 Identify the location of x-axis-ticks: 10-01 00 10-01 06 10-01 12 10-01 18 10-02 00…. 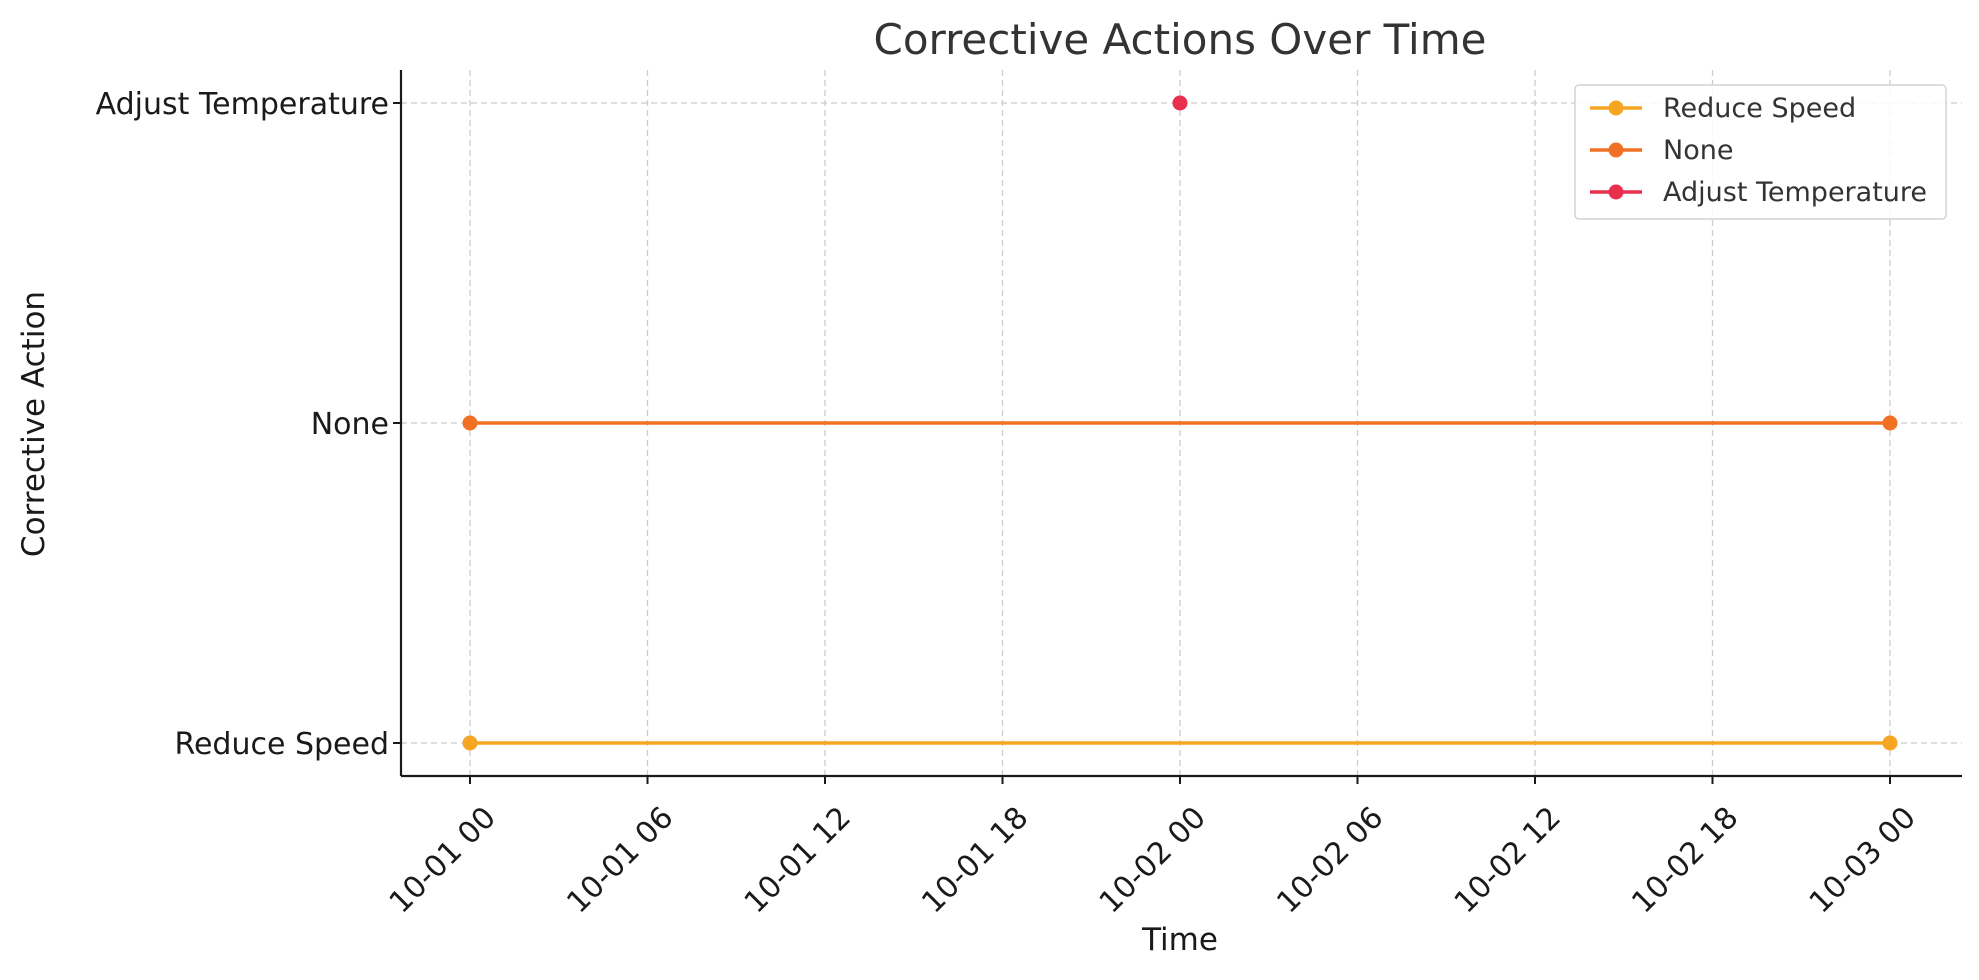
(1153, 848).